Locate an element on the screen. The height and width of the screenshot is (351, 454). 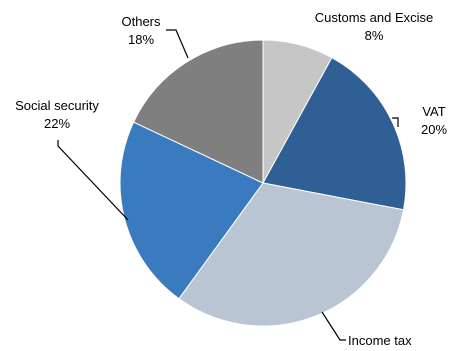
label-others-name: Others is located at coordinates (141, 21).